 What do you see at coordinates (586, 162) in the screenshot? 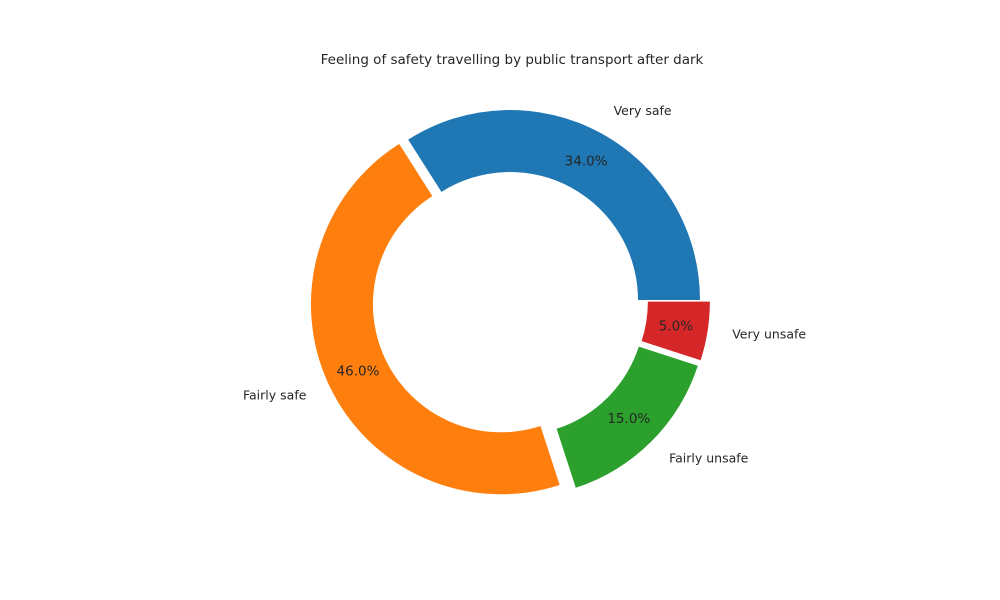
I see `percentage-label: 34.0%` at bounding box center [586, 162].